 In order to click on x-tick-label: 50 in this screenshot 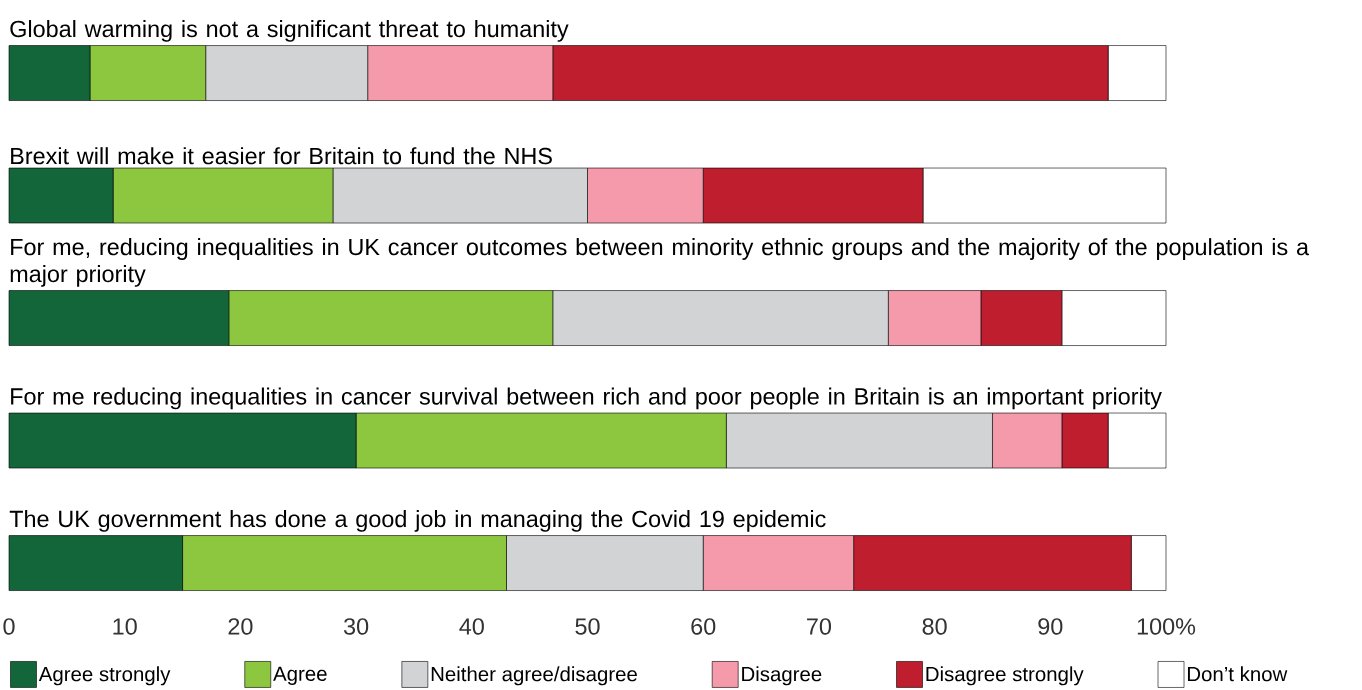, I will do `click(587, 626)`.